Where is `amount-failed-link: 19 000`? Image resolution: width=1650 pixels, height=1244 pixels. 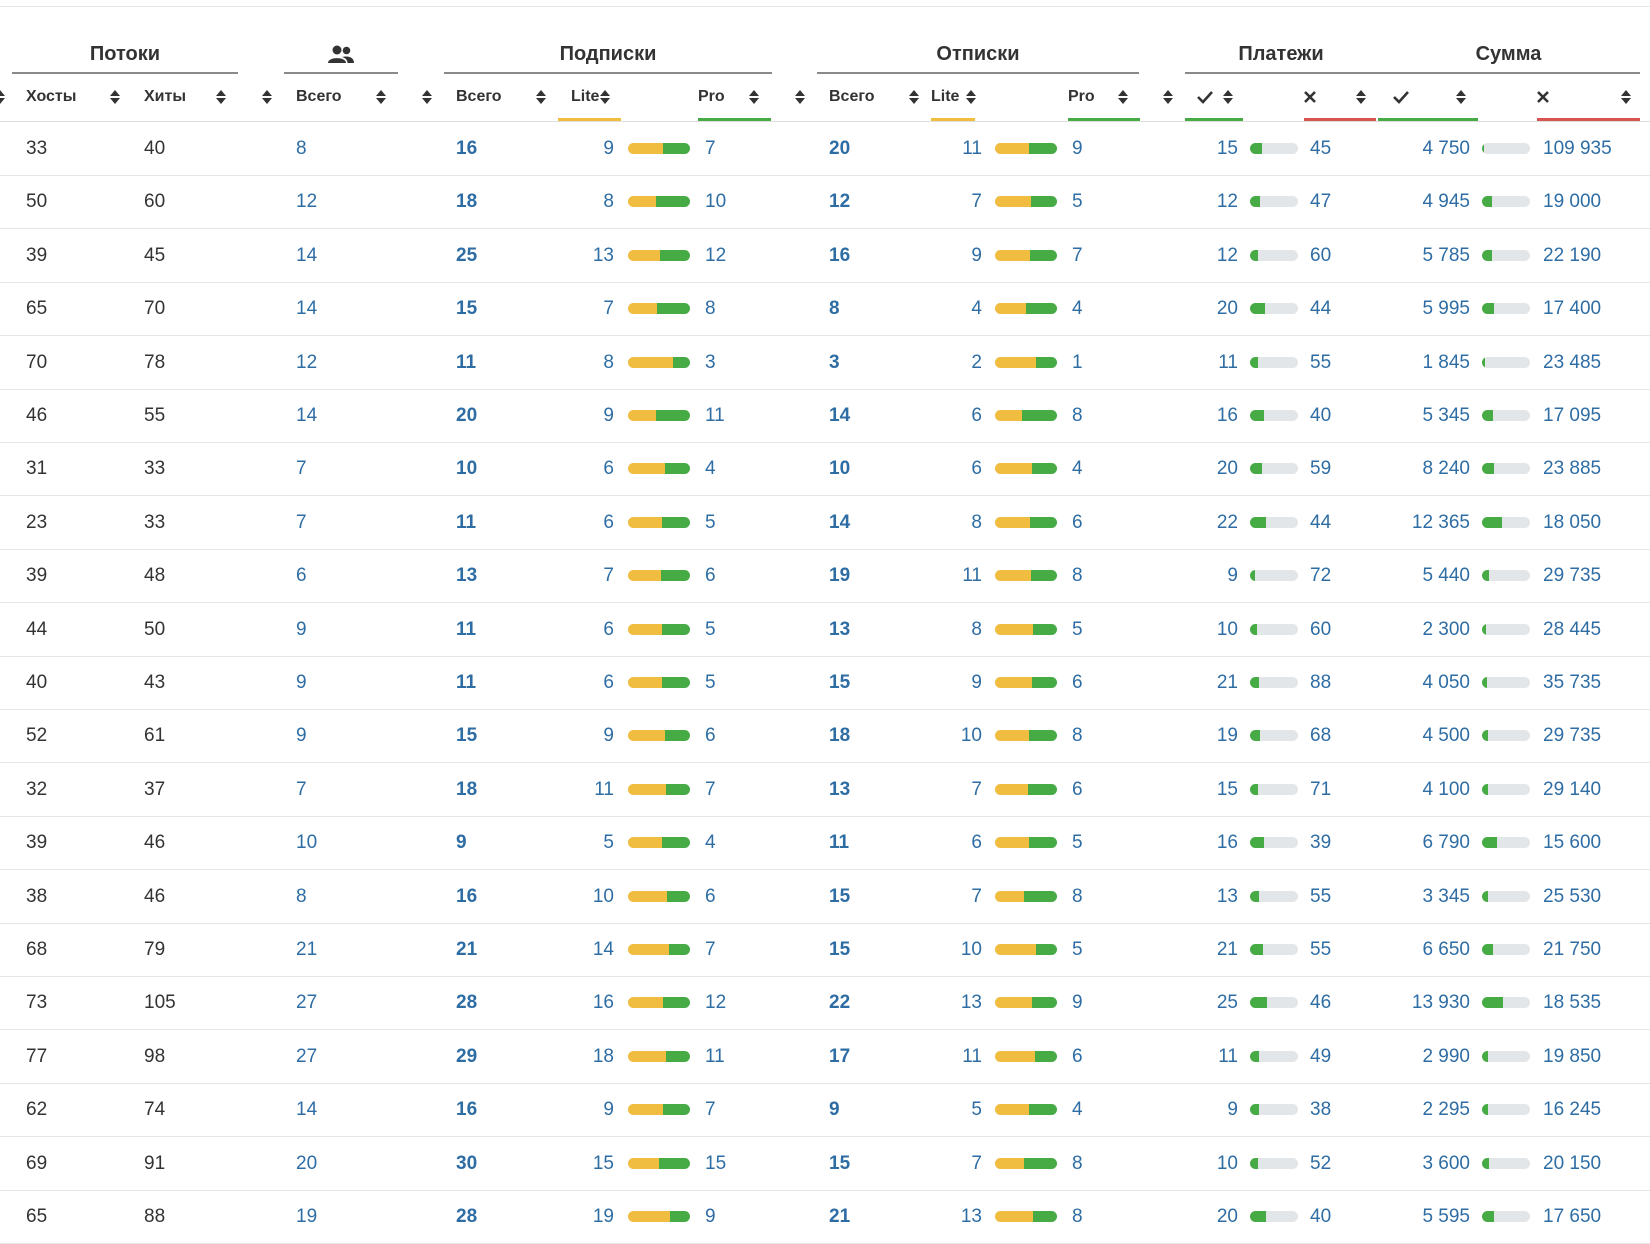
amount-failed-link: 19 000 is located at coordinates (1572, 202).